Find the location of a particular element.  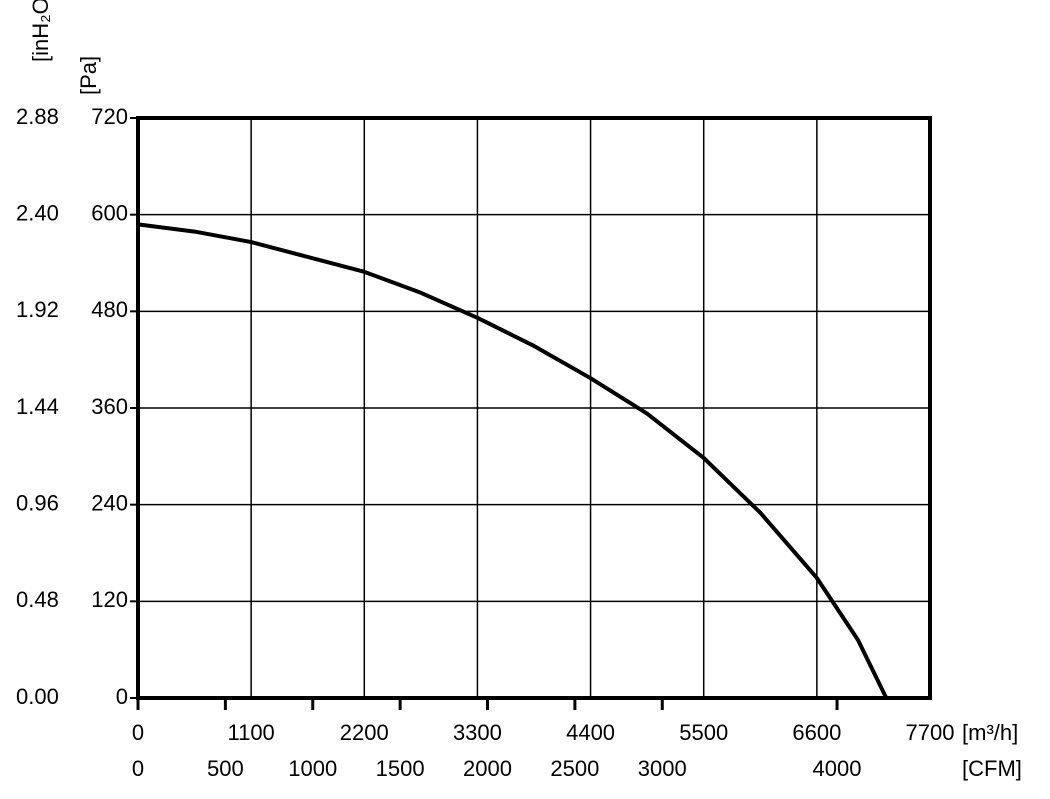

y2-axis-label: [inH₂O] is located at coordinates (40, 31).